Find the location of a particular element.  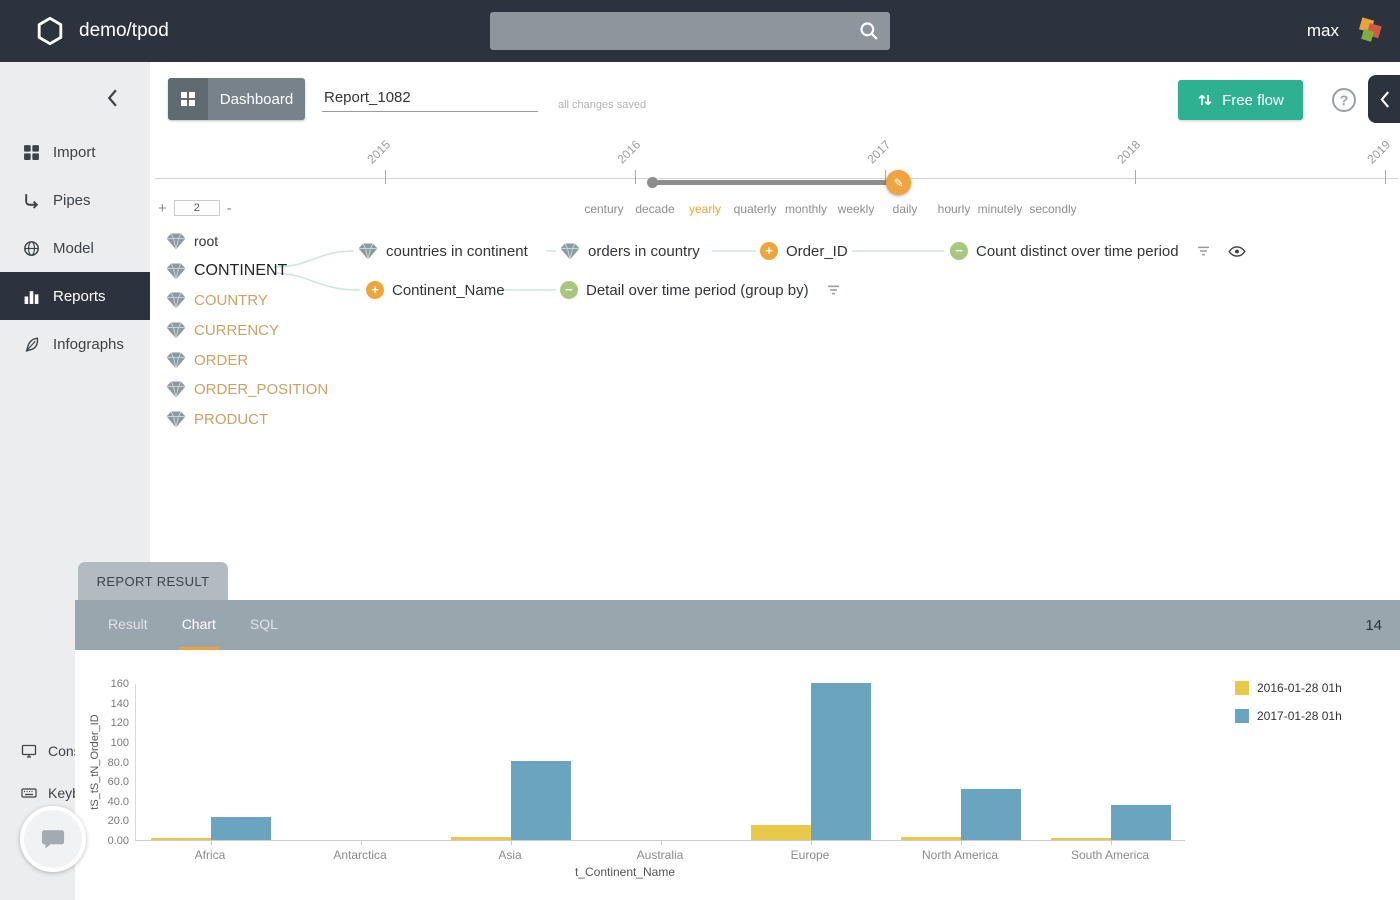

granularity-century: century is located at coordinates (604, 209).